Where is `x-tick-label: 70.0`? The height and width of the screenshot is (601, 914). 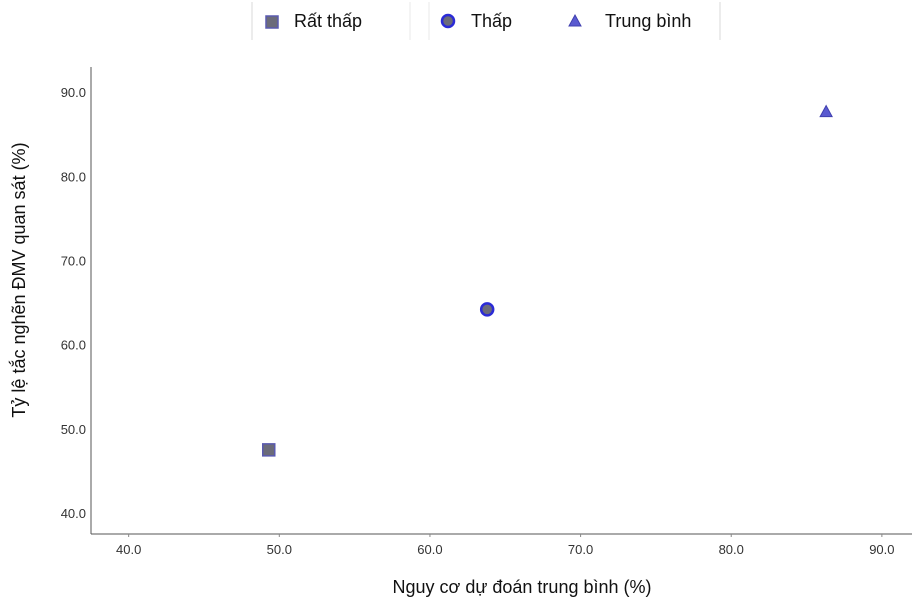
x-tick-label: 70.0 is located at coordinates (580, 549).